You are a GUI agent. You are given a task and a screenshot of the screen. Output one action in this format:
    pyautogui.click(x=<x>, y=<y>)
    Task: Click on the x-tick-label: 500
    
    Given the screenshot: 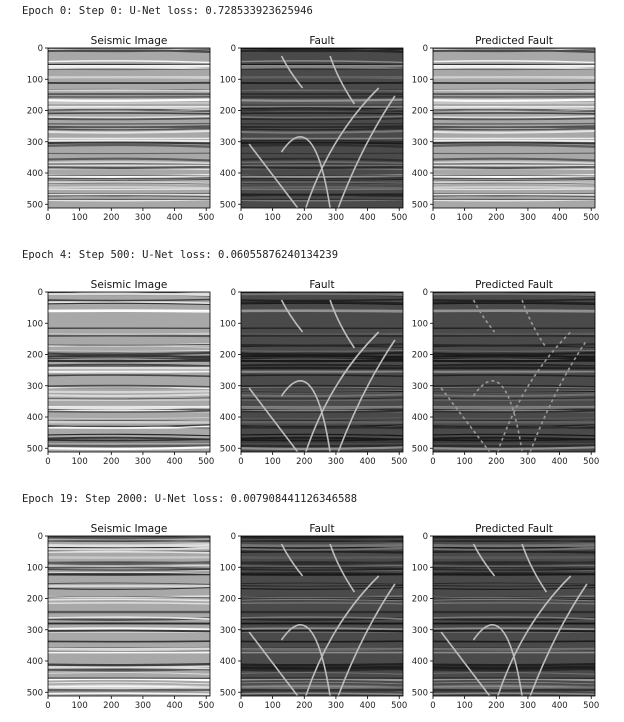 What is the action you would take?
    pyautogui.click(x=591, y=218)
    